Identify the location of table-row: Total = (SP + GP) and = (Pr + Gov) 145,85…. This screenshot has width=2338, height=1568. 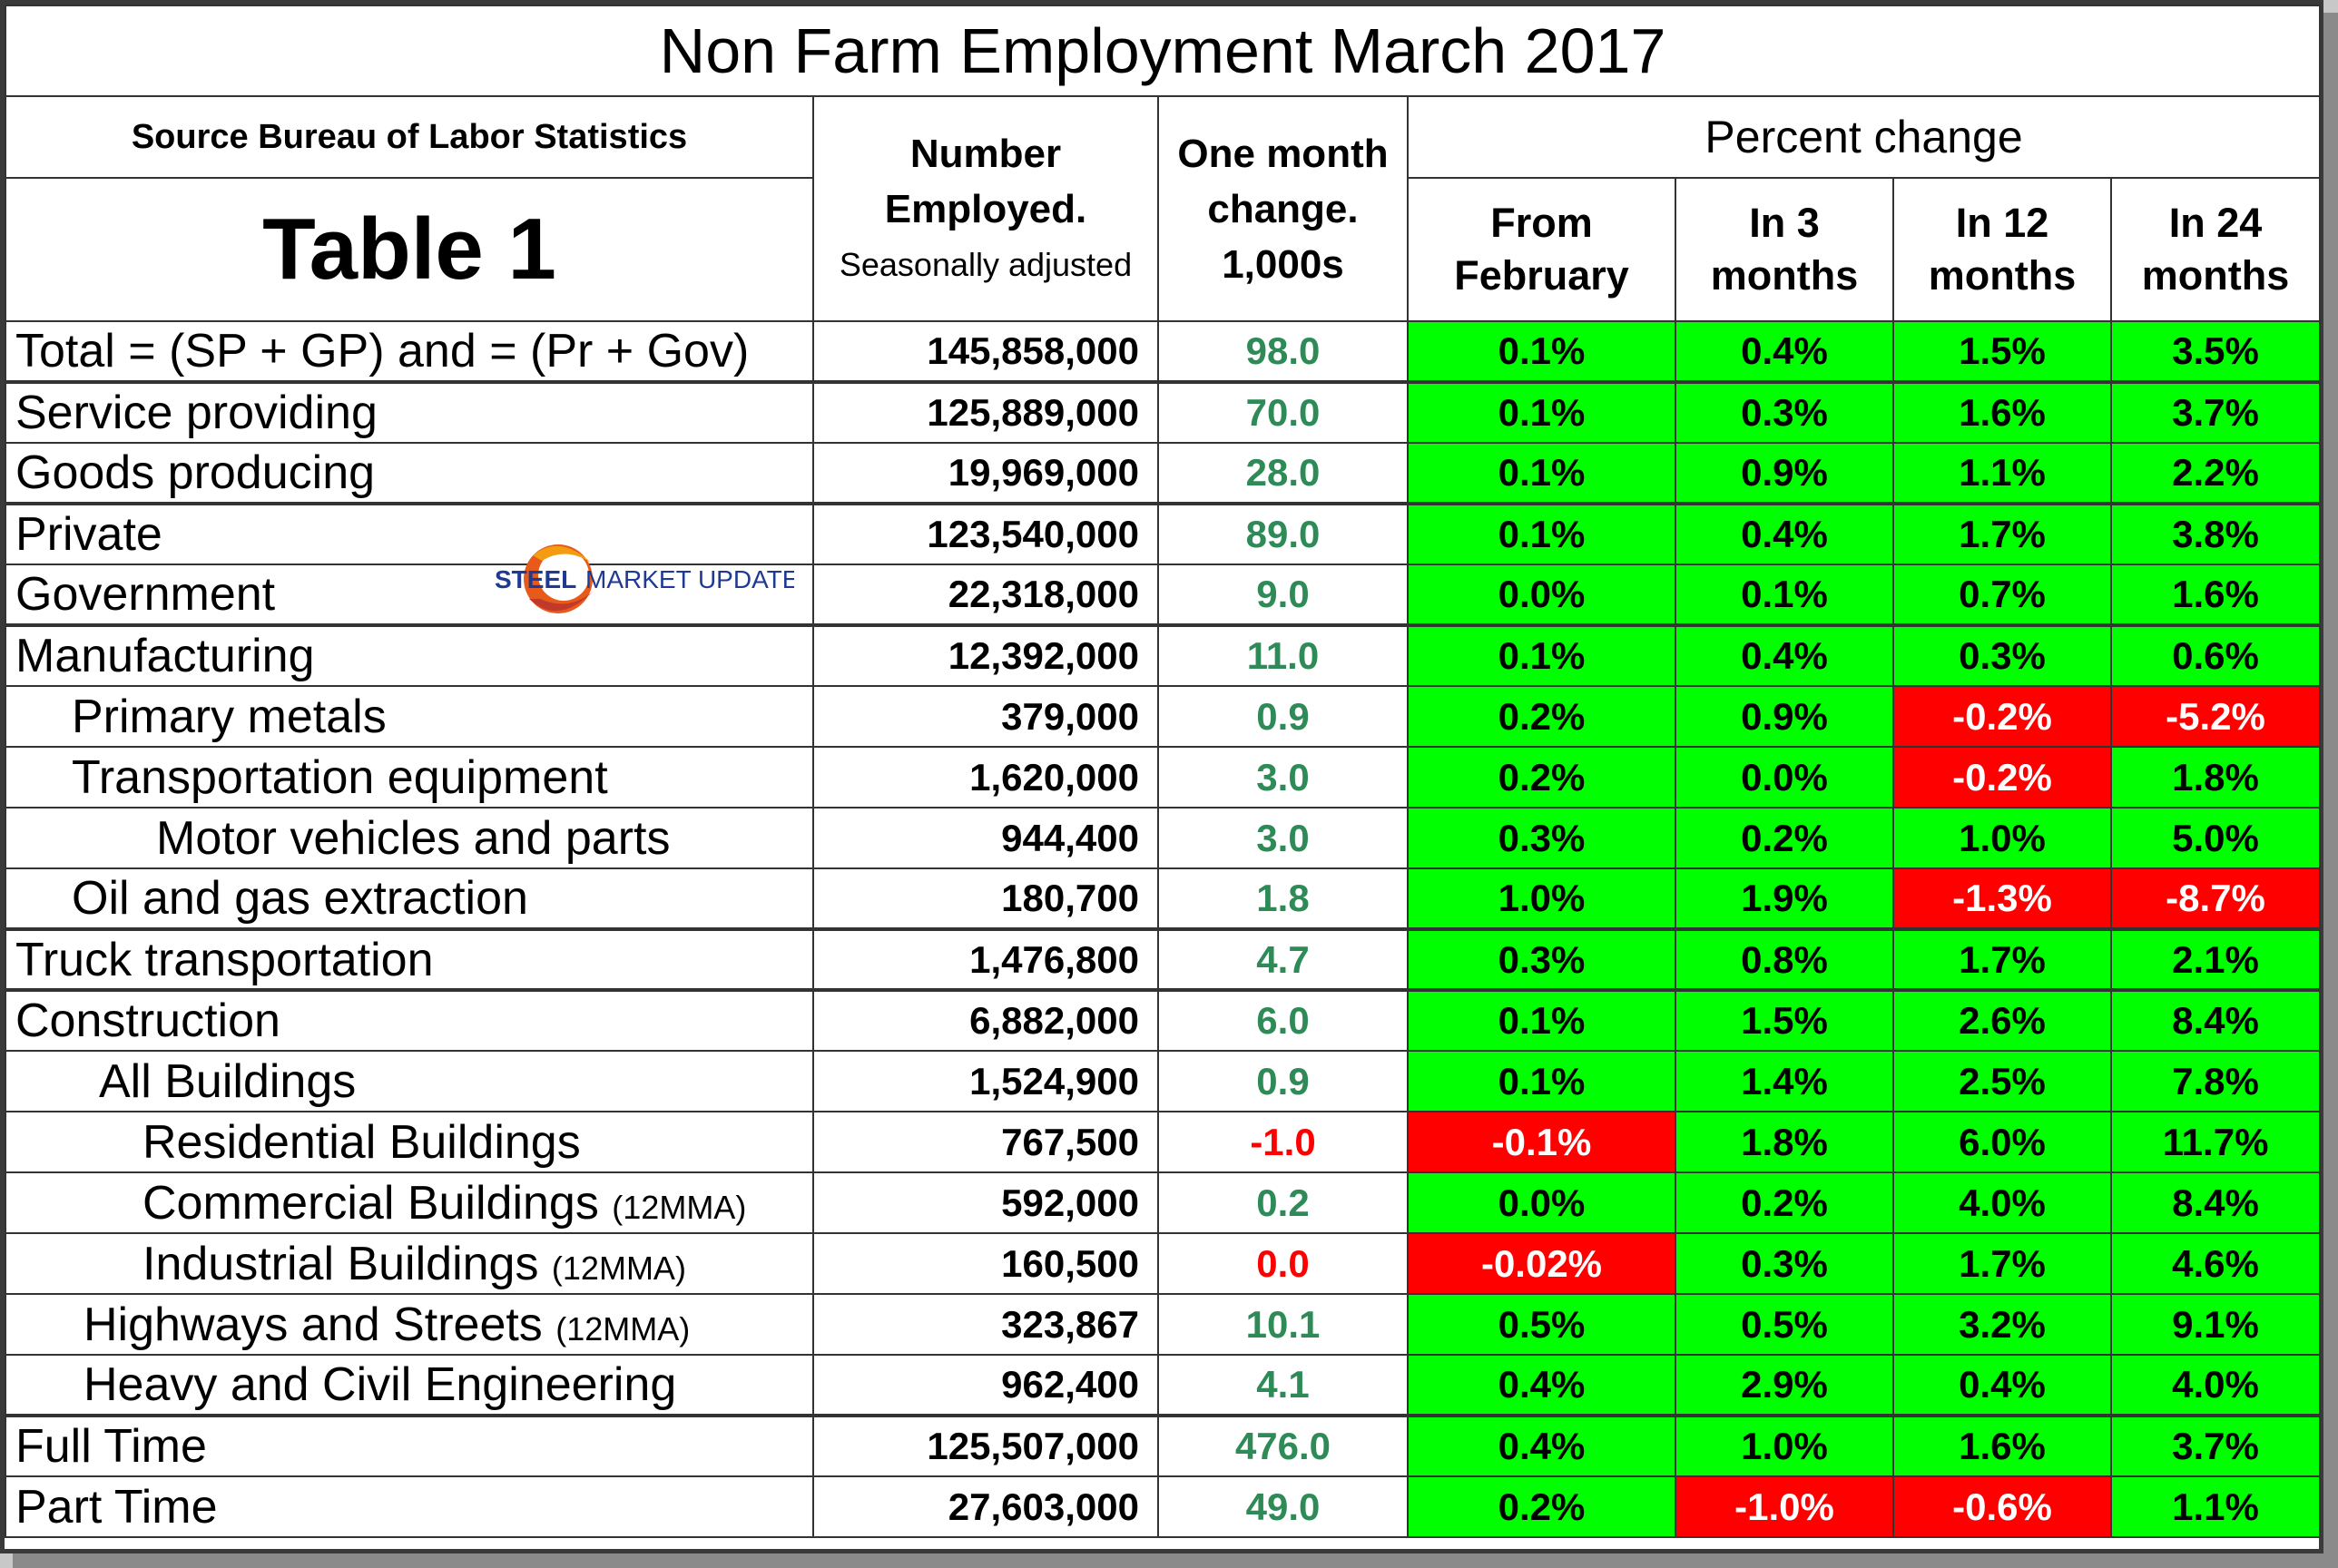
(1163, 351).